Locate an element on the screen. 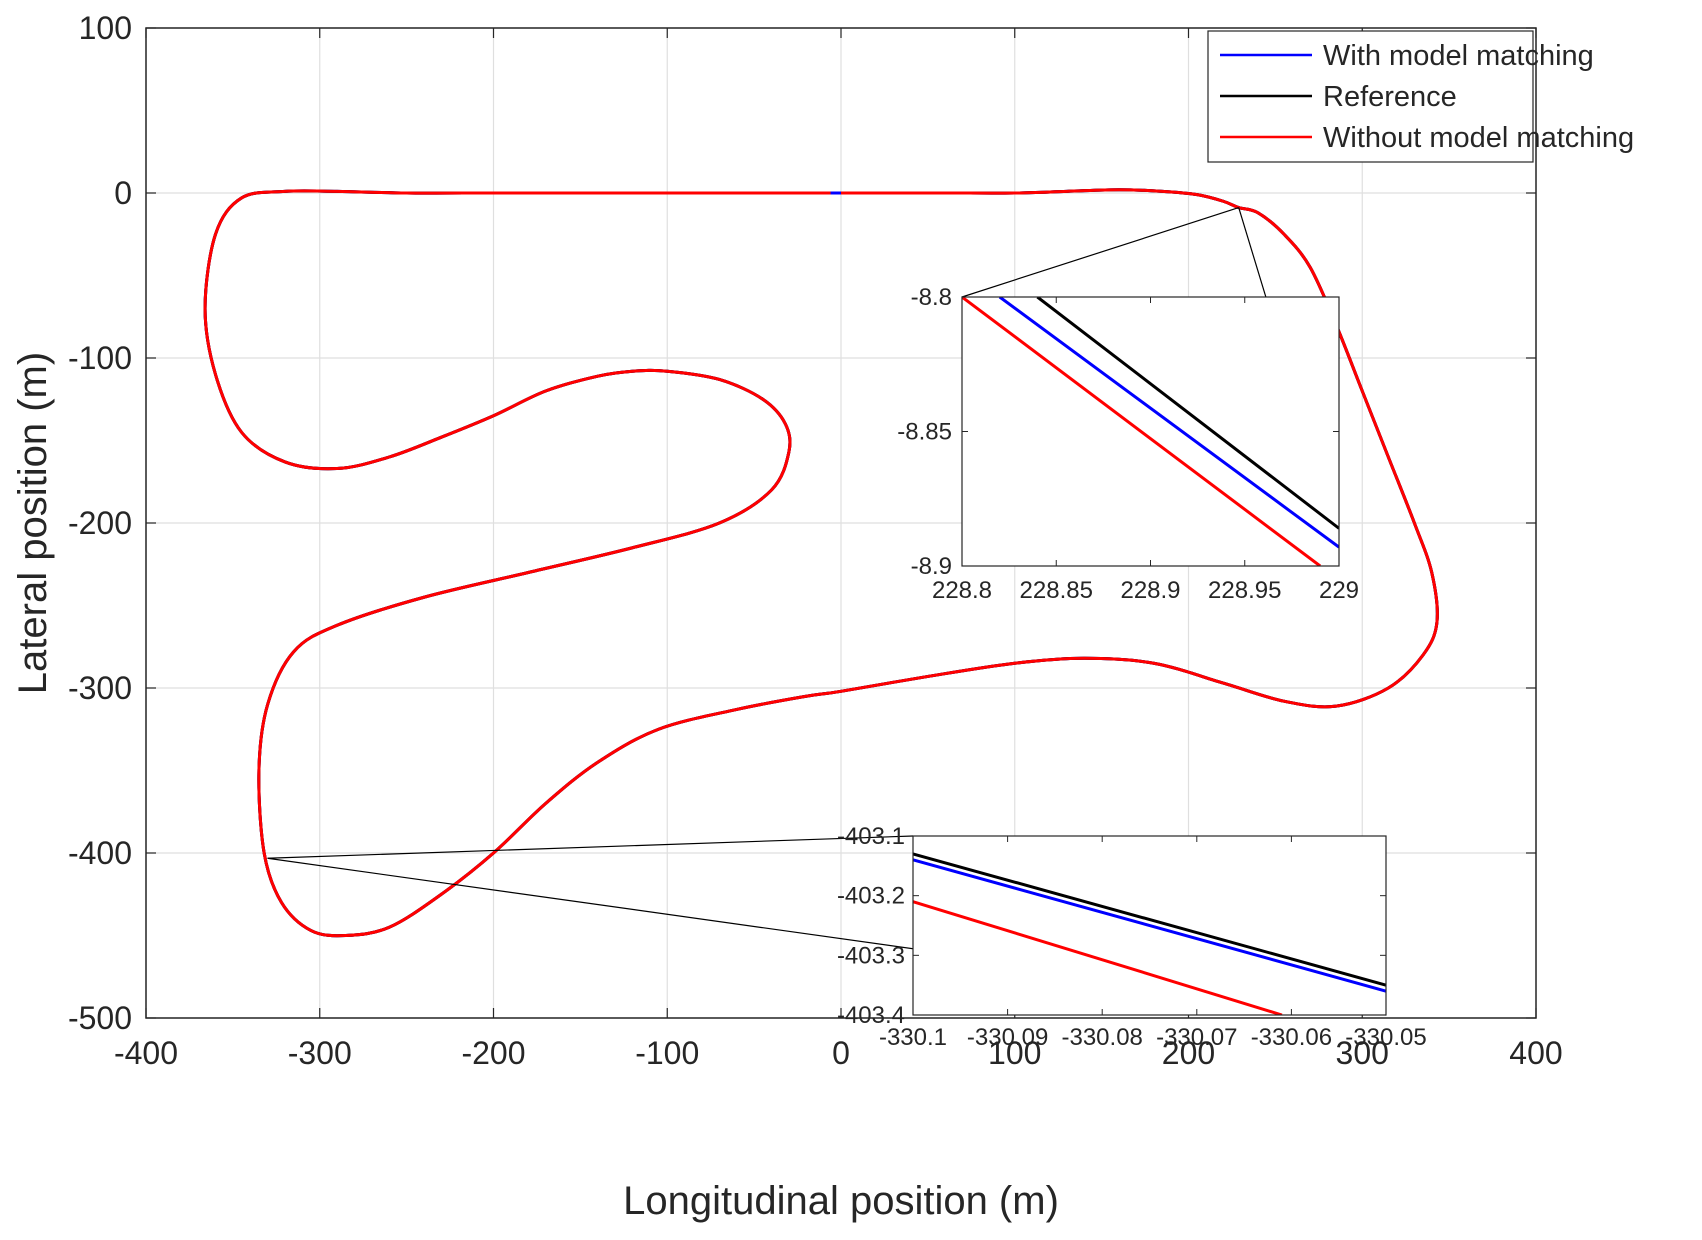 The image size is (1702, 1240). x-axis-label: Longitudinal position (m) is located at coordinates (841, 1201).